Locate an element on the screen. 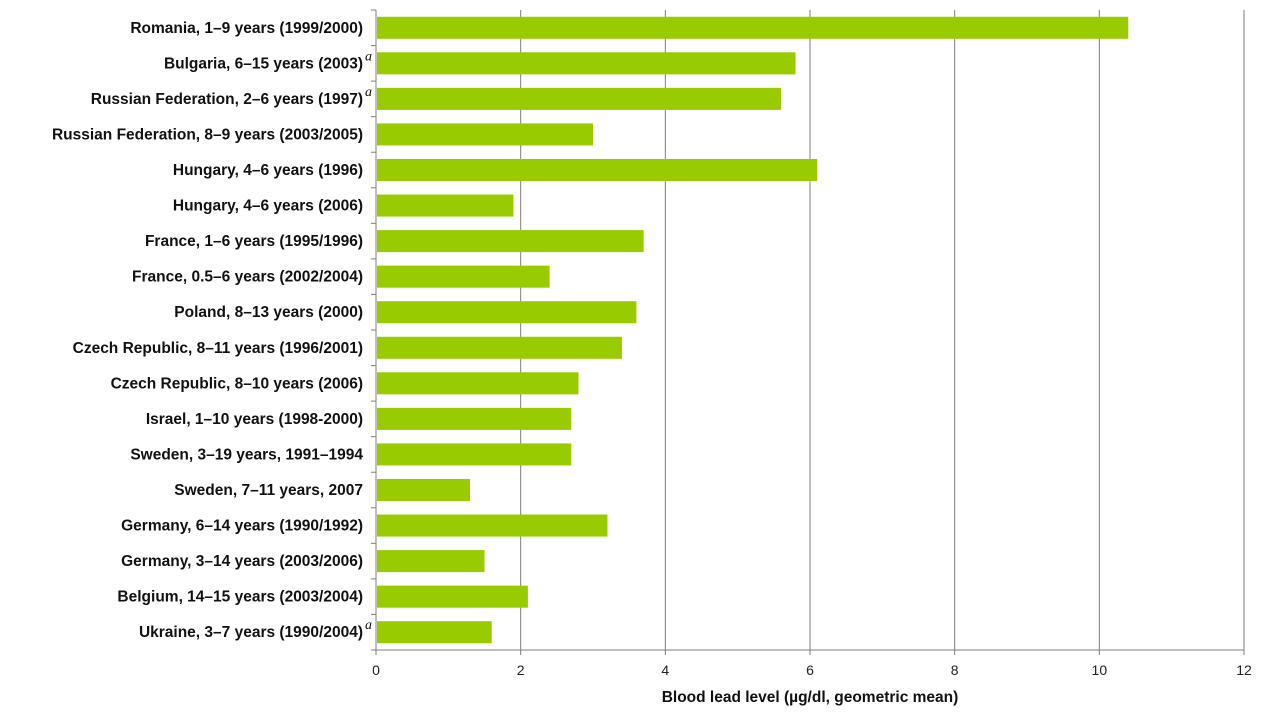 This screenshot has height=713, width=1268. category-label: Israel, 1–10 years (1998-2000) is located at coordinates (254, 419).